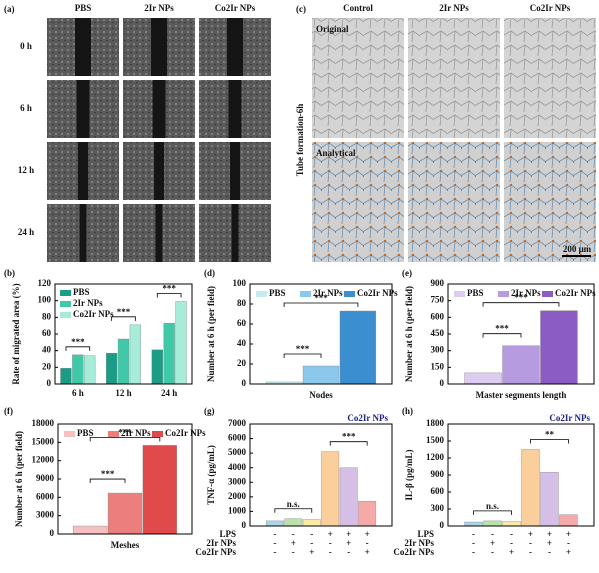 The image size is (599, 573). What do you see at coordinates (321, 395) in the screenshot?
I see `x-axis-label: Nodes` at bounding box center [321, 395].